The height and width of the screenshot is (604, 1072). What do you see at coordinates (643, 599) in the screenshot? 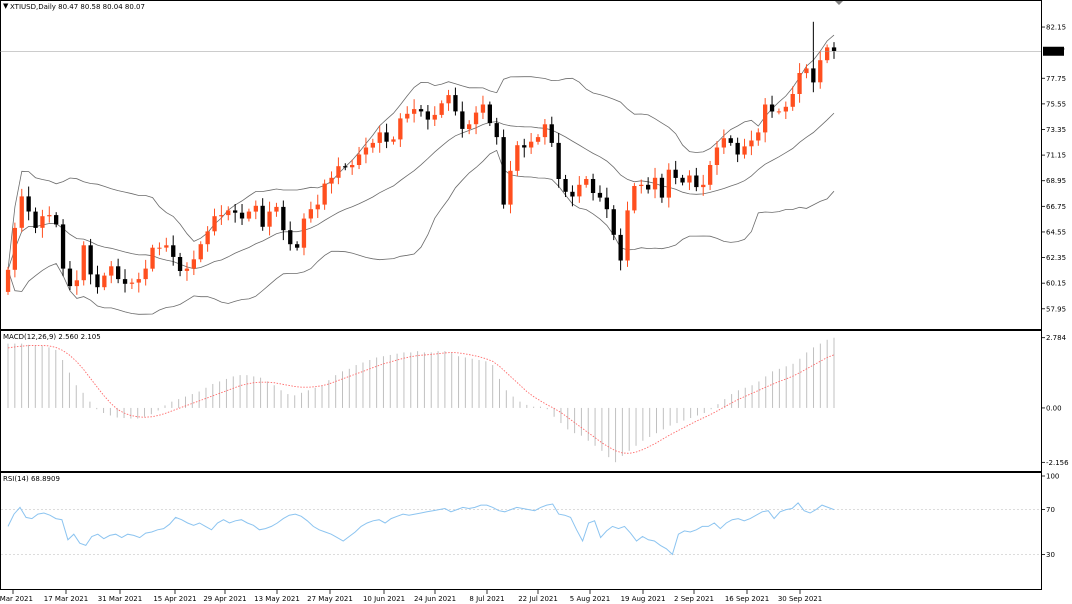
I see `time-tick-label: 19 Aug 2021` at bounding box center [643, 599].